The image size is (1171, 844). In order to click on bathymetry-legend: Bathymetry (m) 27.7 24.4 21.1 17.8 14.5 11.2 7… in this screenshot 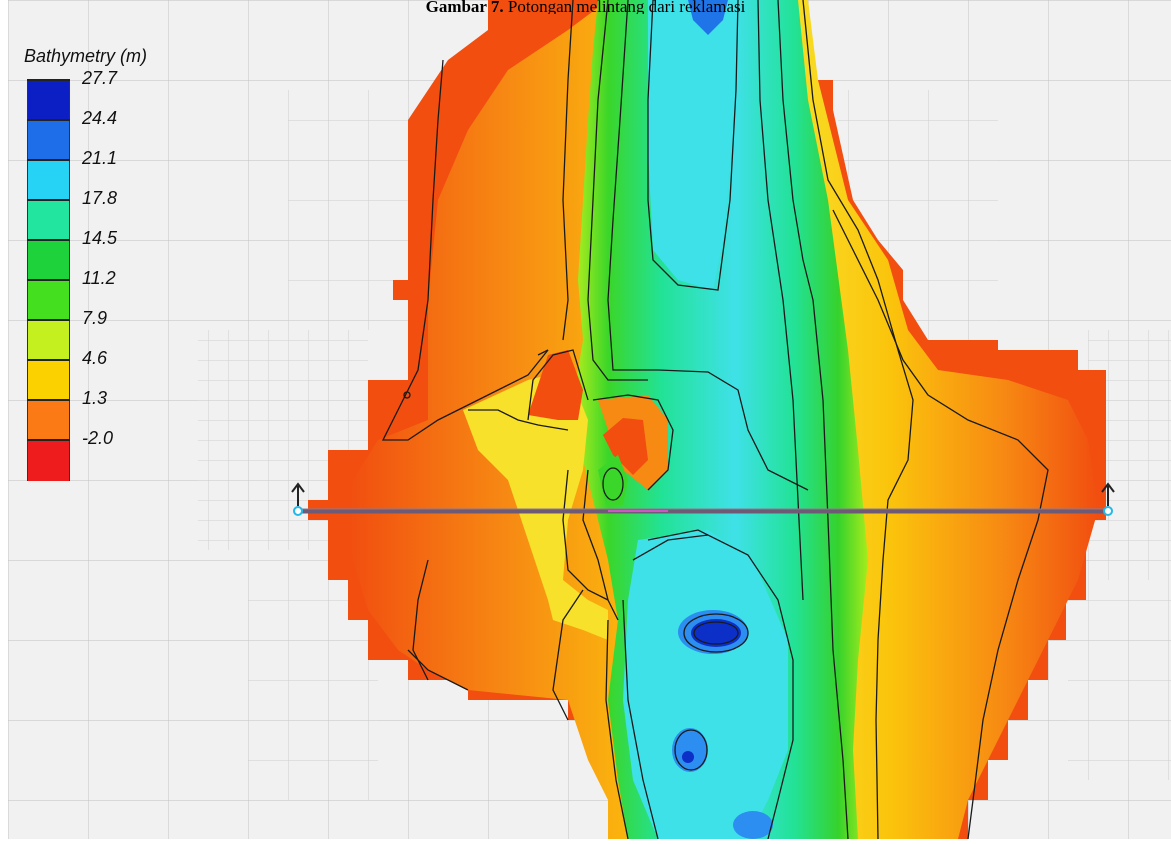, I will do `click(85, 263)`.